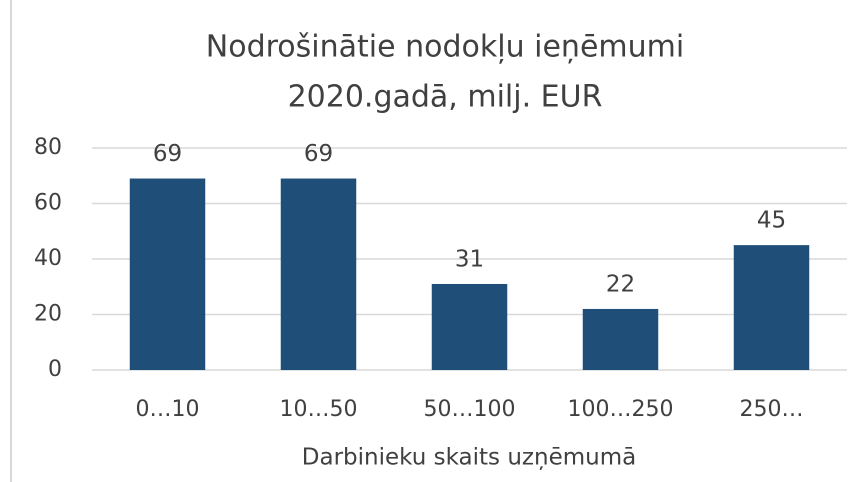  I want to click on x-tick-label: 100…250, so click(621, 409).